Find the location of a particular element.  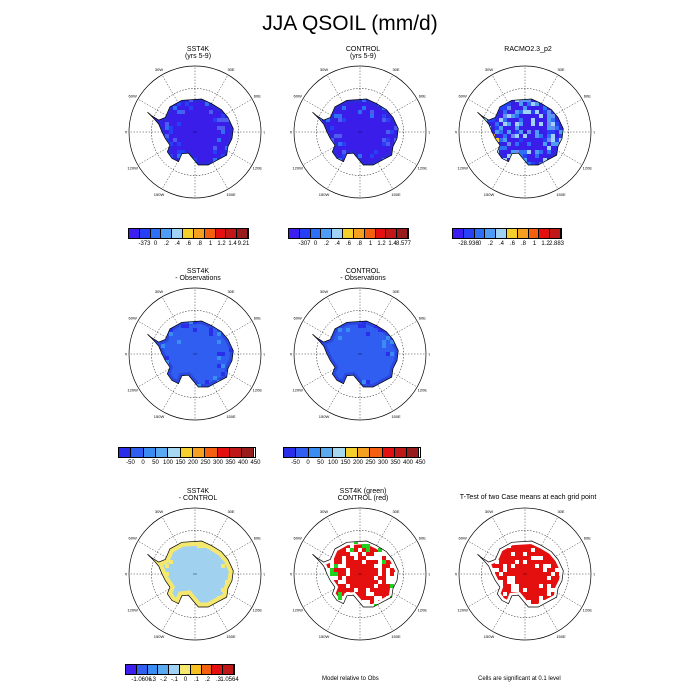

longitude-label: 120W is located at coordinates (462, 168).